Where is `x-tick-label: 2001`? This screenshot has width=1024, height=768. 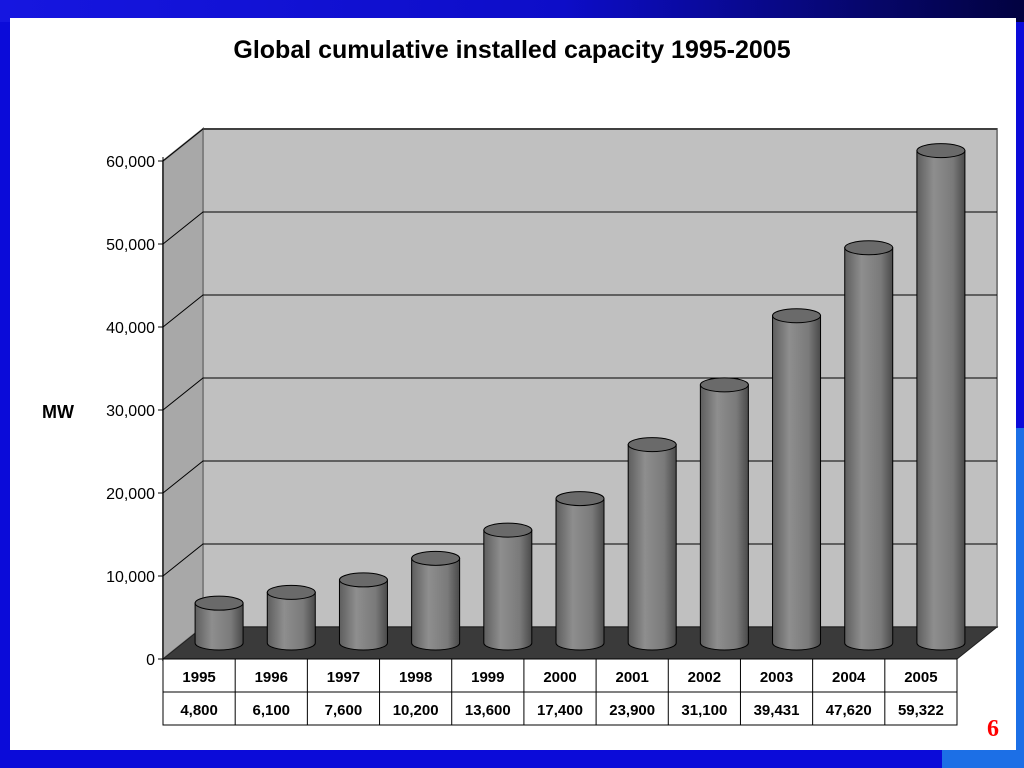 x-tick-label: 2001 is located at coordinates (631, 677).